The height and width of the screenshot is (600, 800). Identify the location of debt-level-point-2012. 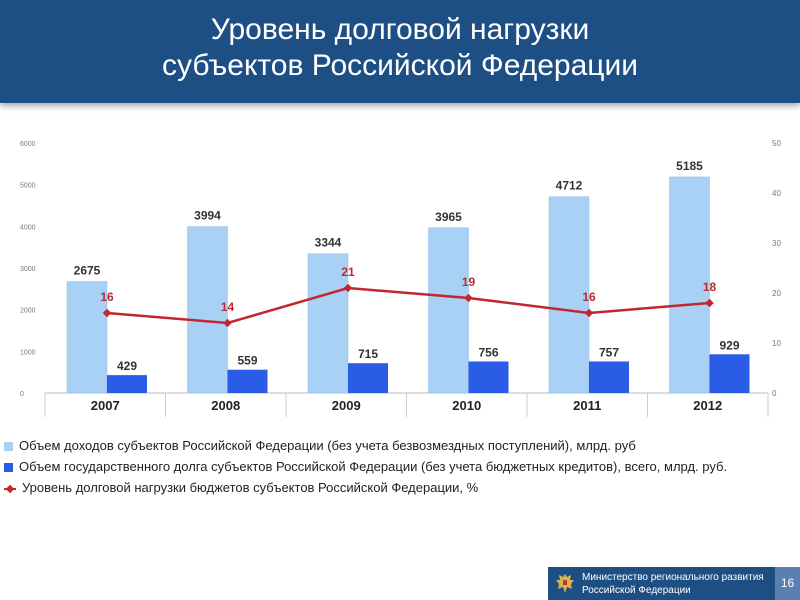
(709, 303).